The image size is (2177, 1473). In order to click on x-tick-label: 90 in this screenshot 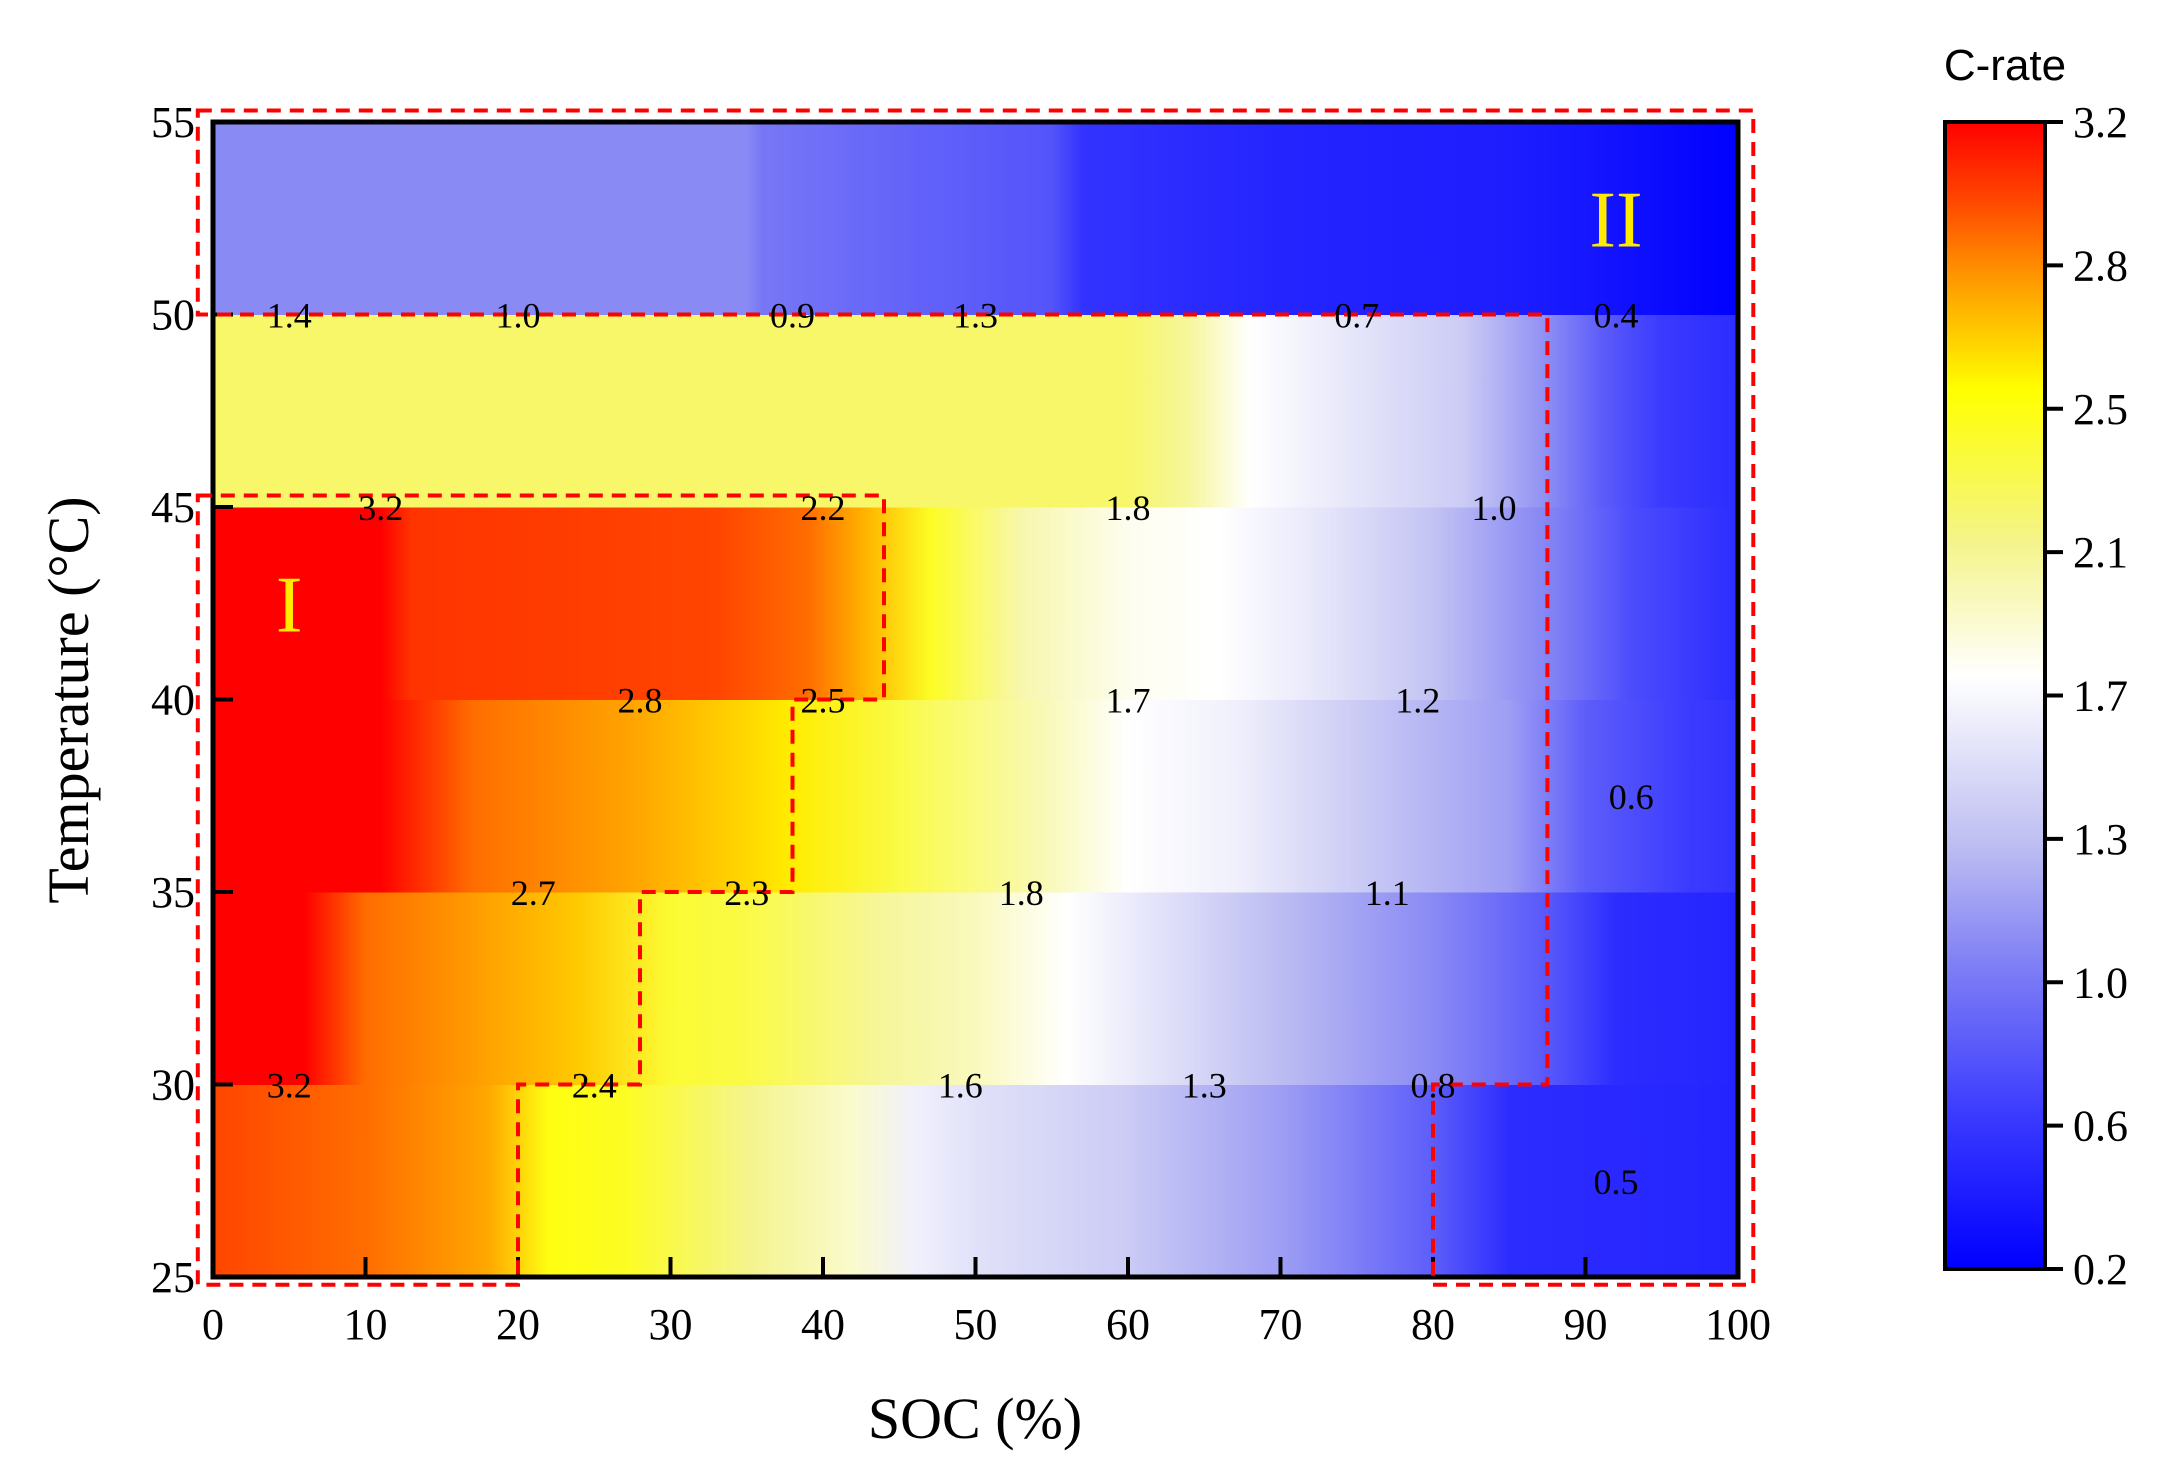, I will do `click(1586, 1324)`.